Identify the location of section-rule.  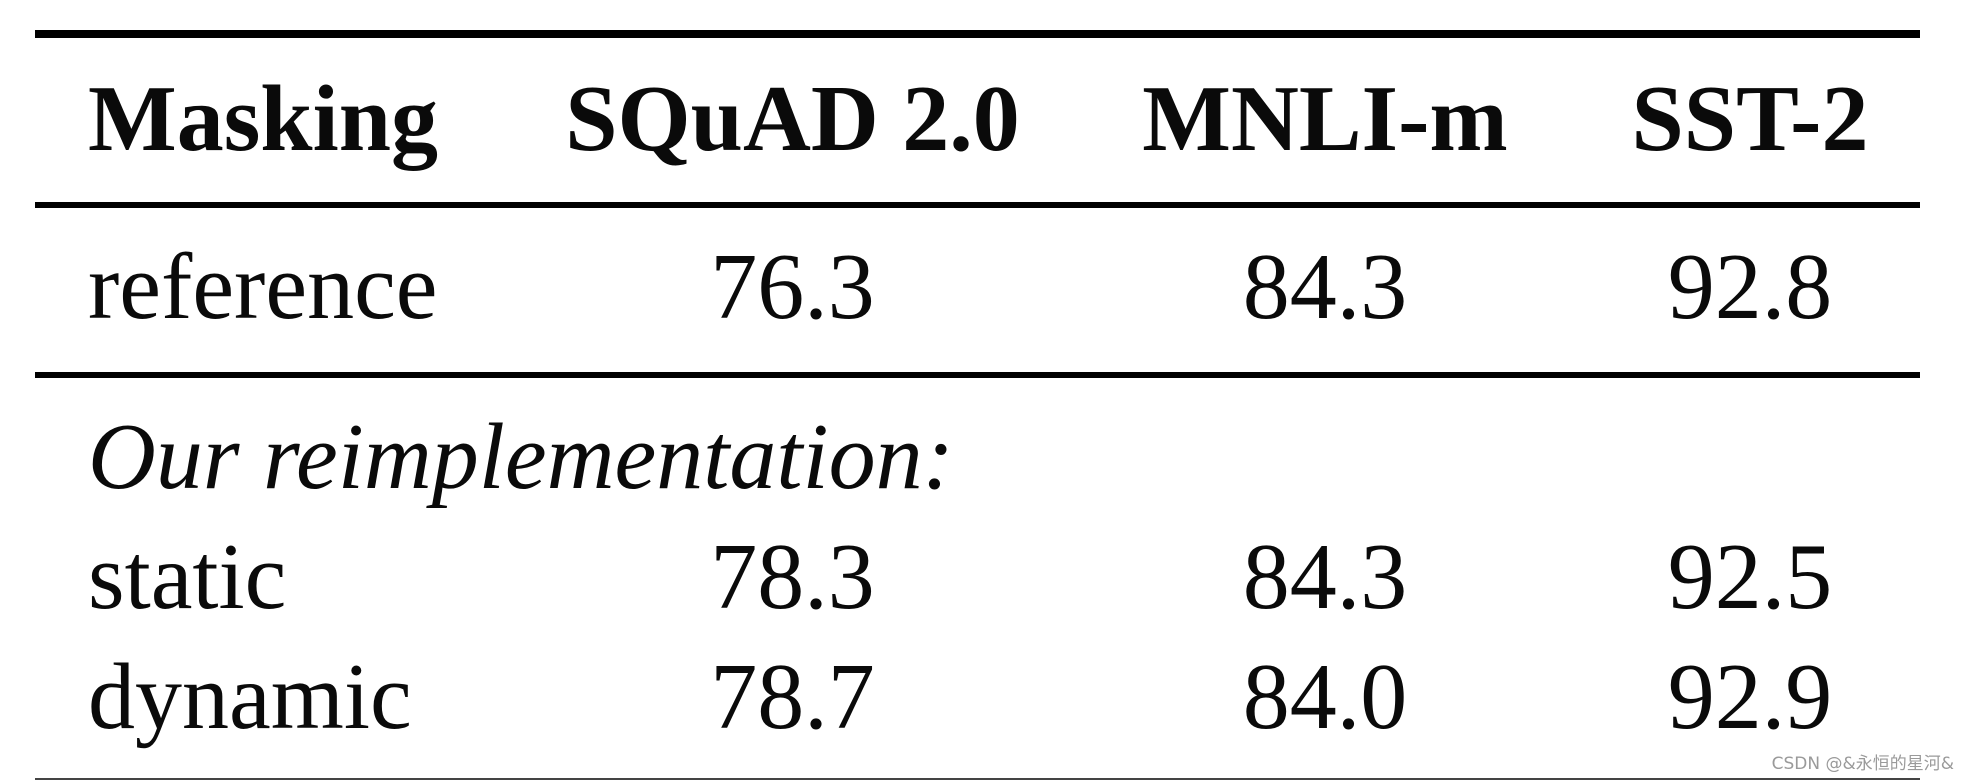
(977, 375).